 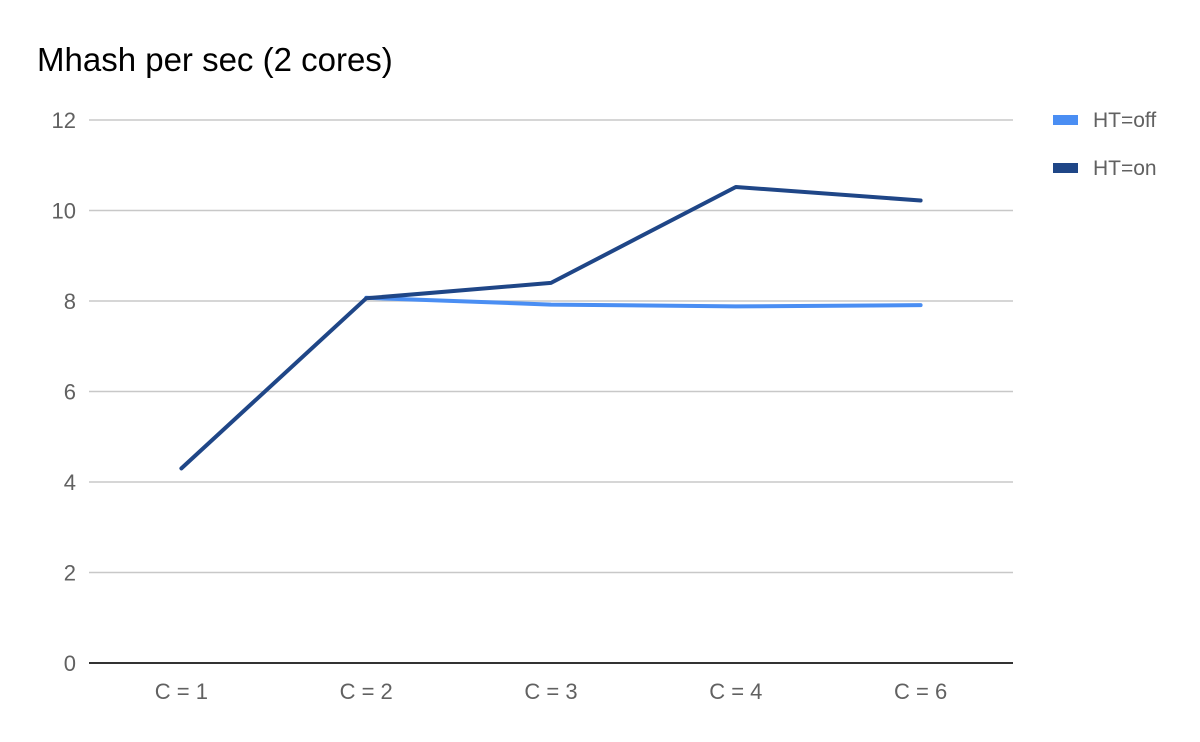 I want to click on x-tick-label: C = 3, so click(x=550, y=691).